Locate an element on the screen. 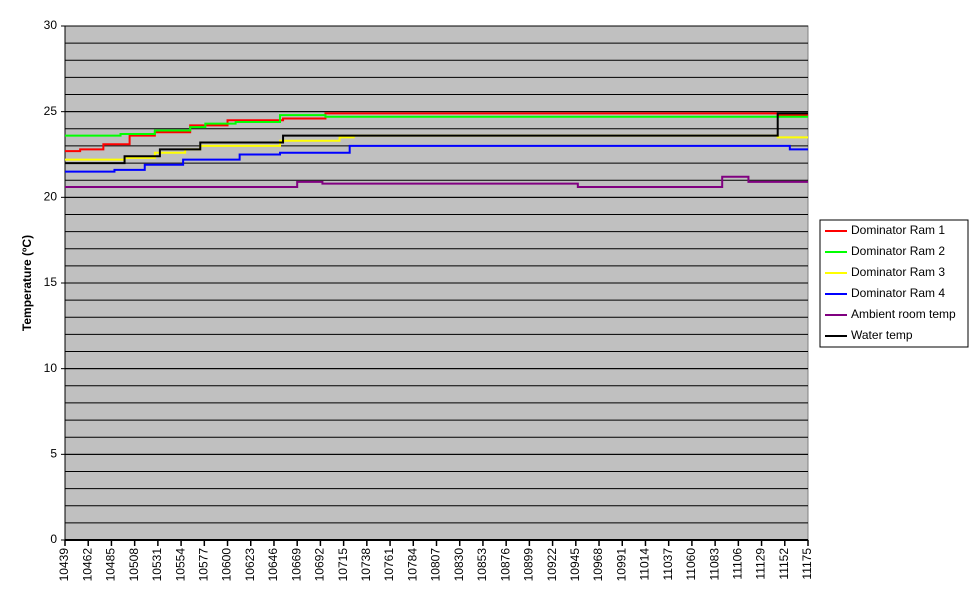 This screenshot has width=978, height=601. legend-box is located at coordinates (894, 283).